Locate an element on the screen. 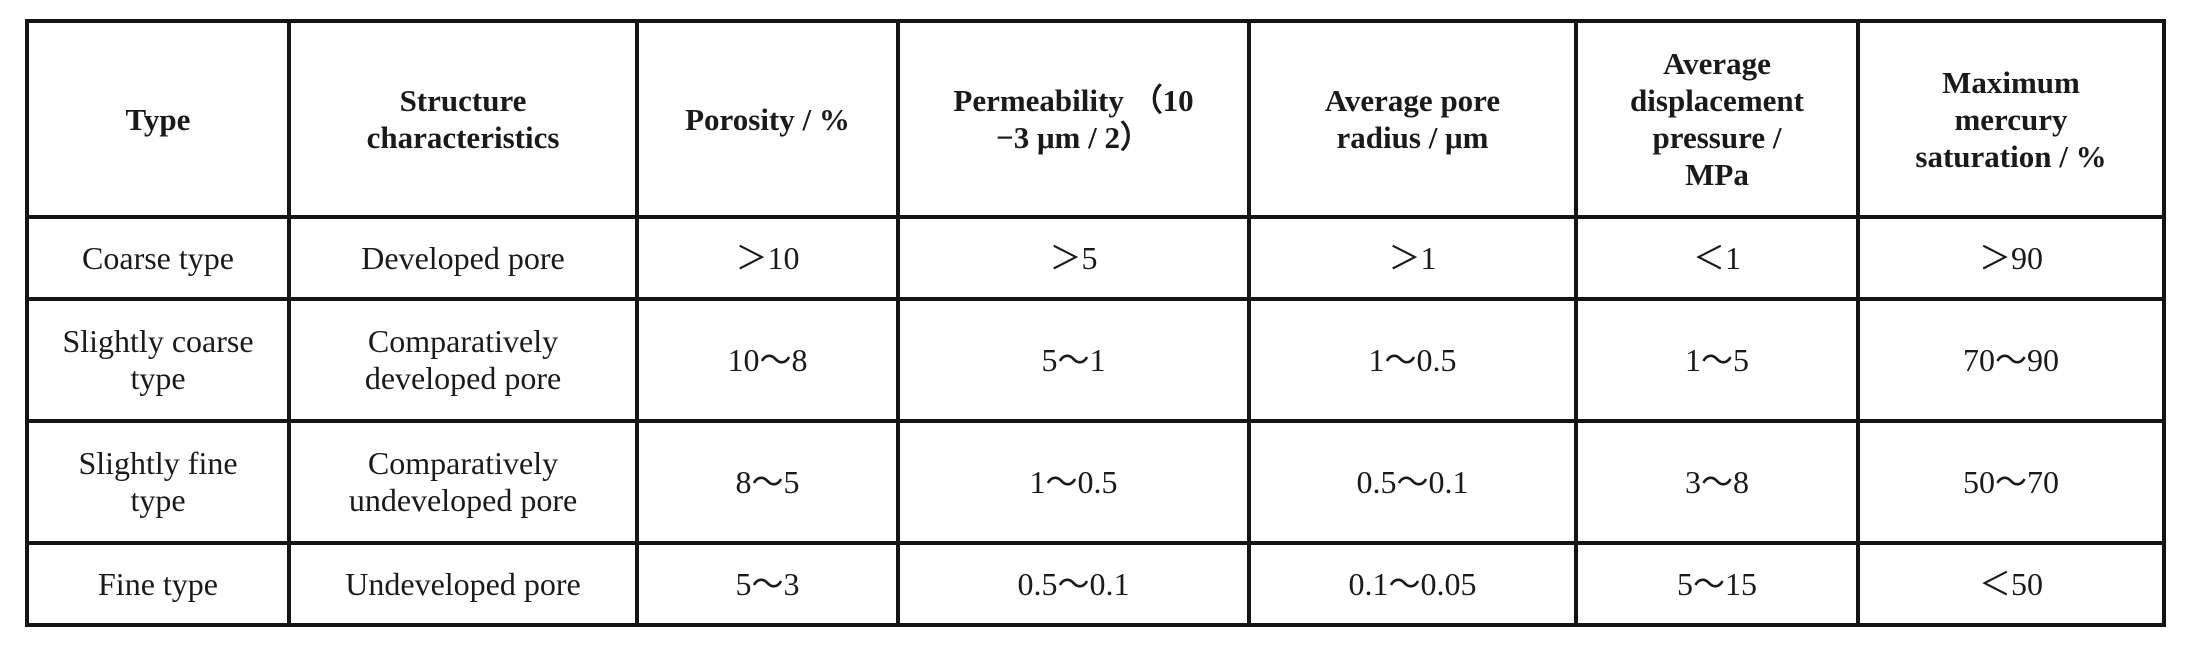 This screenshot has width=2188, height=646. cell-porosity: 8～5 is located at coordinates (767, 482).